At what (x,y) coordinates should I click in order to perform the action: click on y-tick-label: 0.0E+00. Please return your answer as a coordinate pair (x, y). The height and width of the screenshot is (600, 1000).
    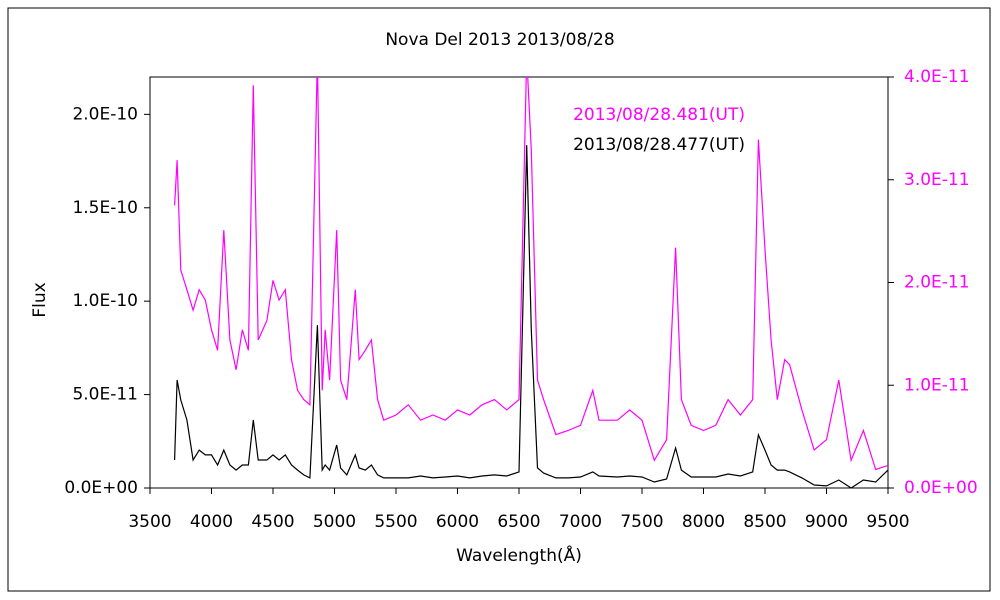
    Looking at the image, I should click on (101, 488).